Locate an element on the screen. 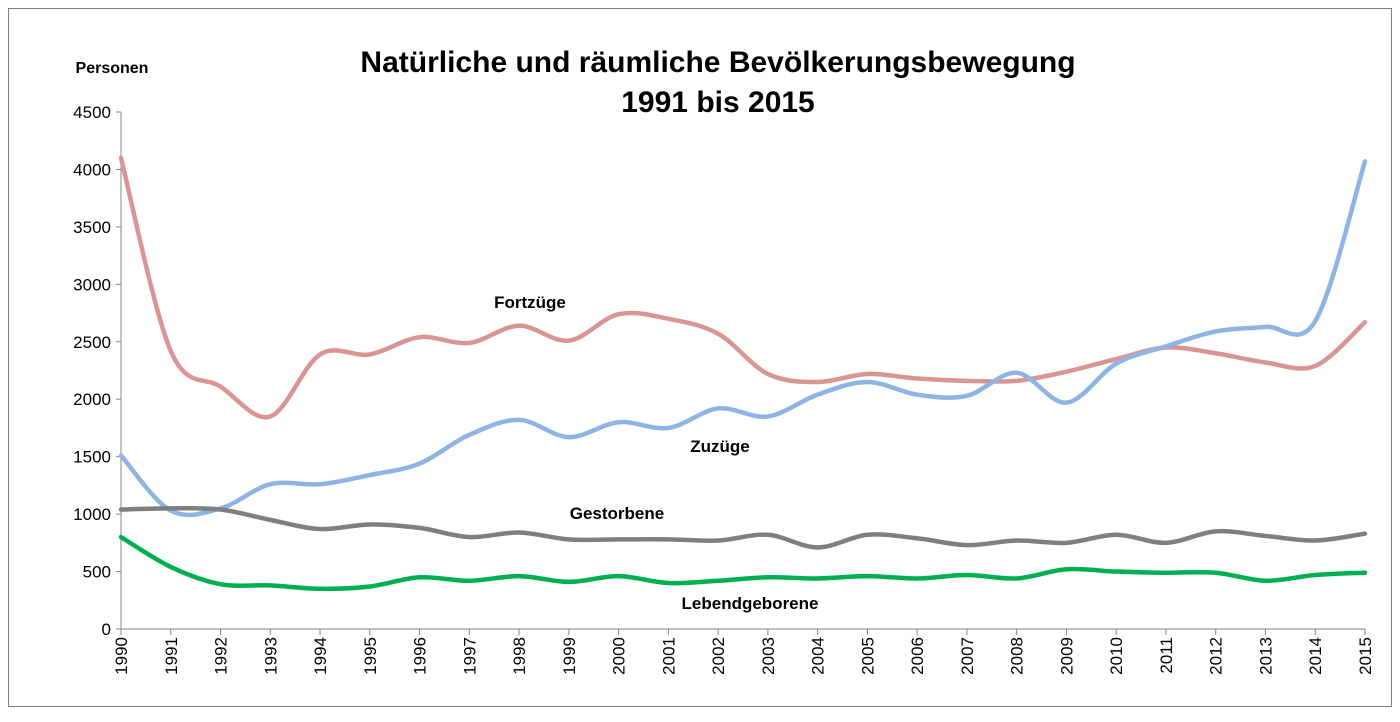 This screenshot has width=1400, height=722. y-tick-label: 3000 is located at coordinates (92, 284).